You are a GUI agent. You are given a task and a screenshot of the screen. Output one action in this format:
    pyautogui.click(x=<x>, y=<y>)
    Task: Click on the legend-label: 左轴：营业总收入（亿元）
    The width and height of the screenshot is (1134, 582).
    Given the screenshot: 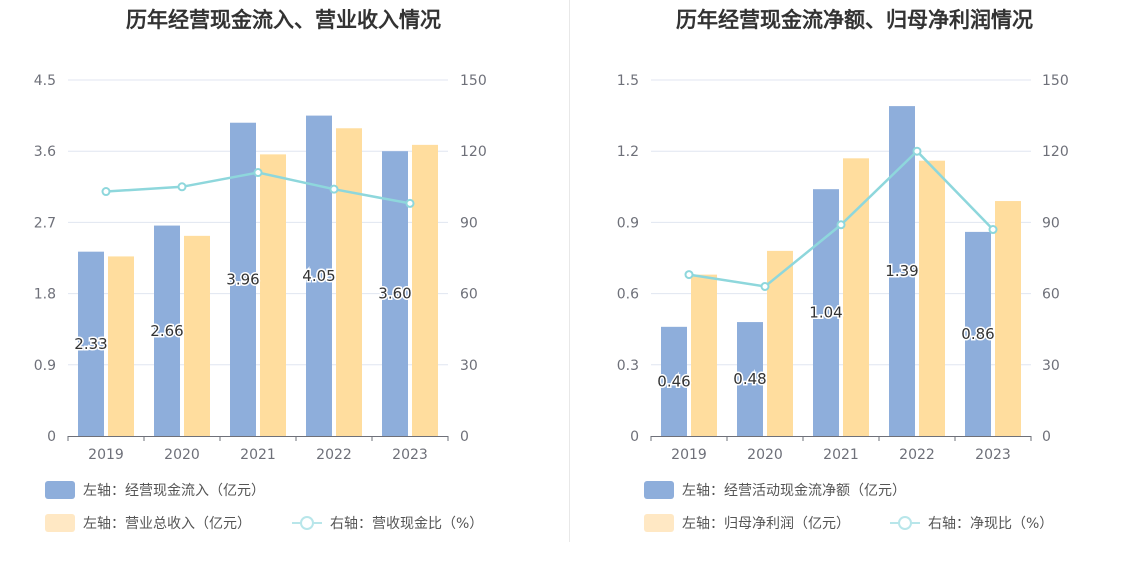 What is the action you would take?
    pyautogui.click(x=167, y=524)
    